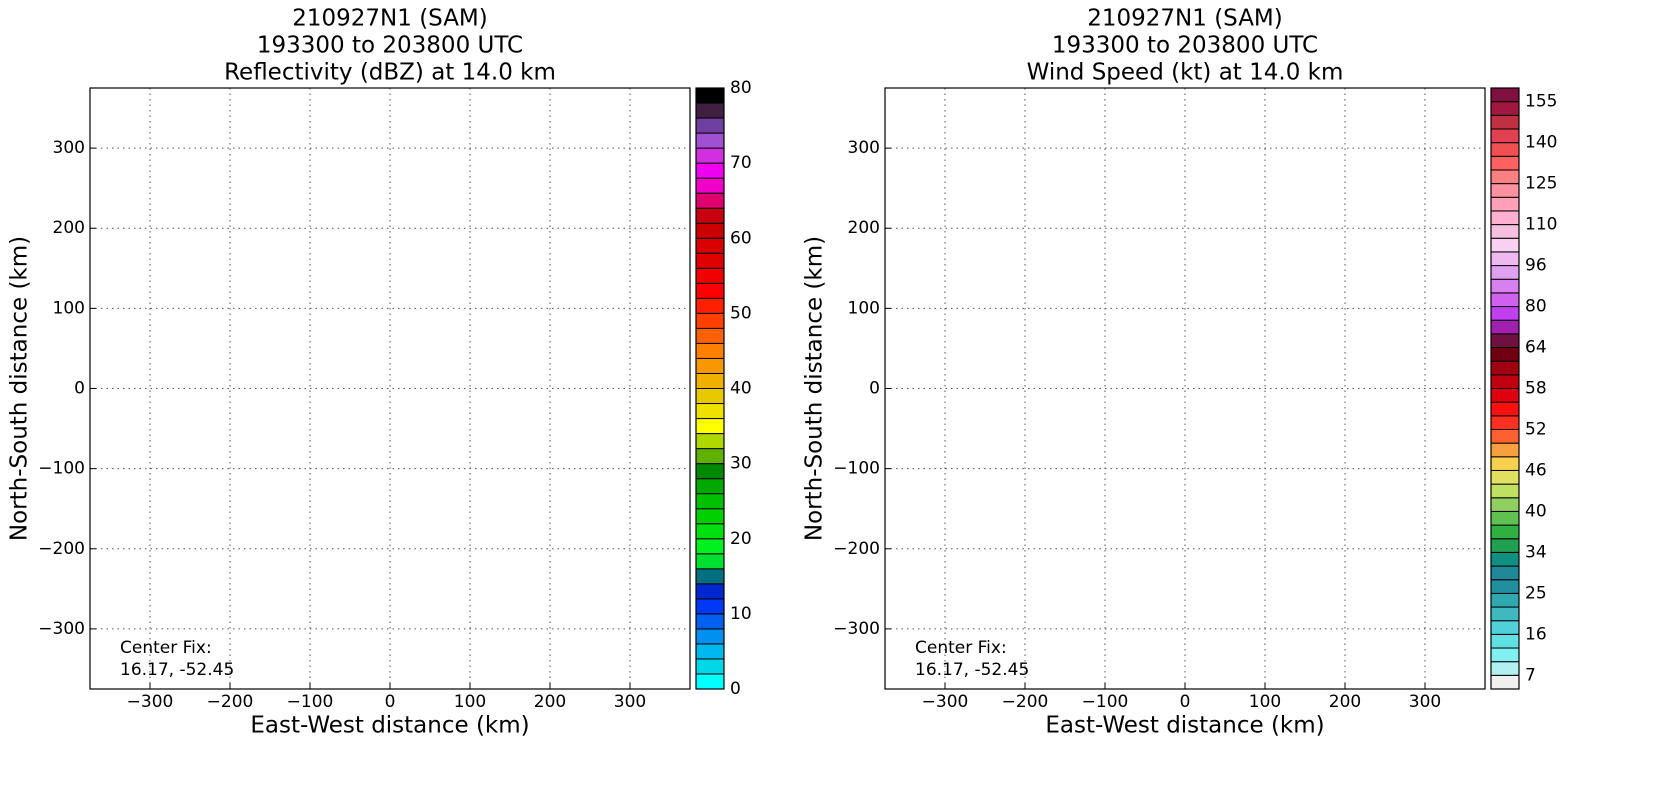 The height and width of the screenshot is (787, 1655). What do you see at coordinates (741, 238) in the screenshot?
I see `colorbar-tick-label: 60` at bounding box center [741, 238].